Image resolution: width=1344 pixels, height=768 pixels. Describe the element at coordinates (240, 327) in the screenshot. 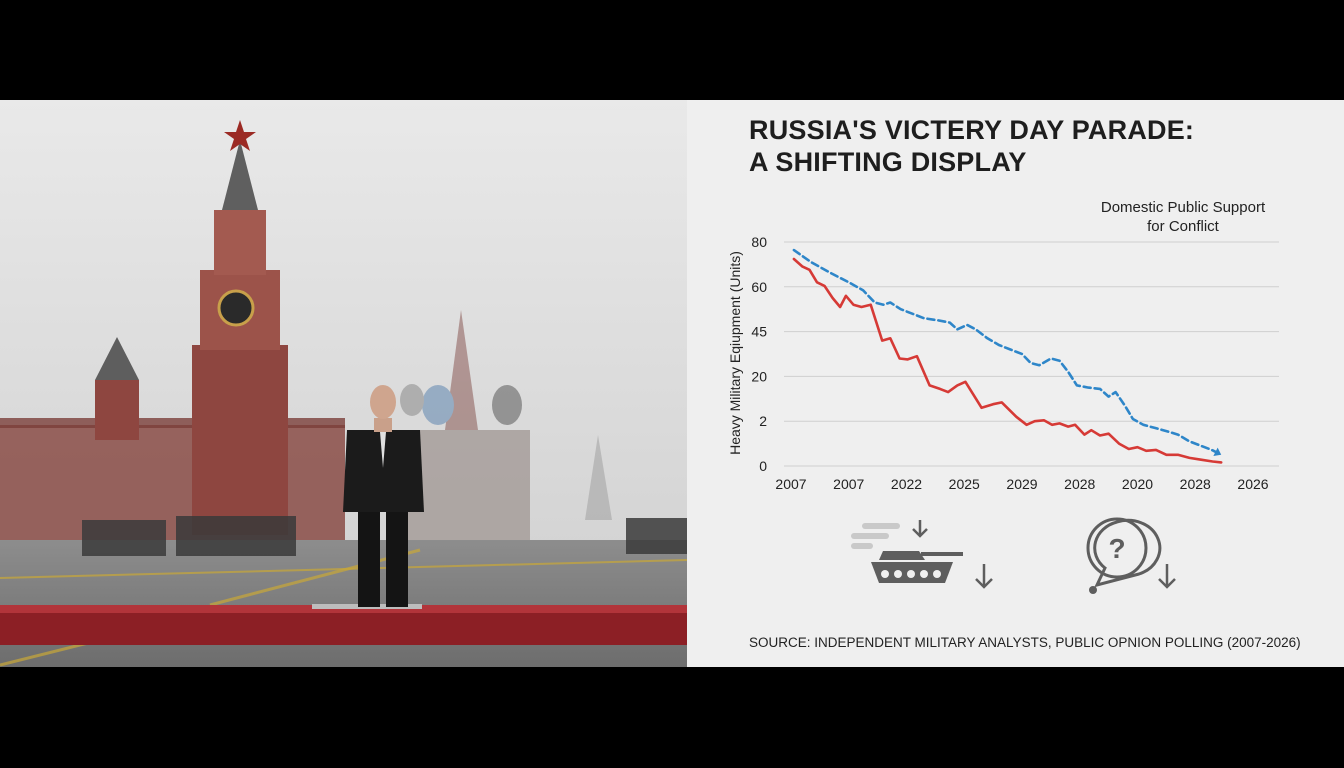

I see `spasskaya-tower` at that location.